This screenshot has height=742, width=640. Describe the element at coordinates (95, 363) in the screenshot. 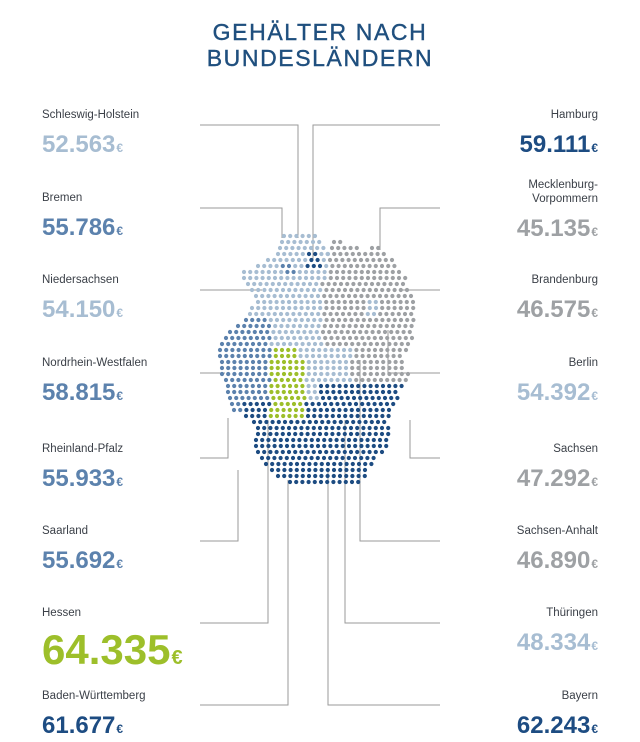

I see `state-name: Nordrhein-Westfalen` at that location.